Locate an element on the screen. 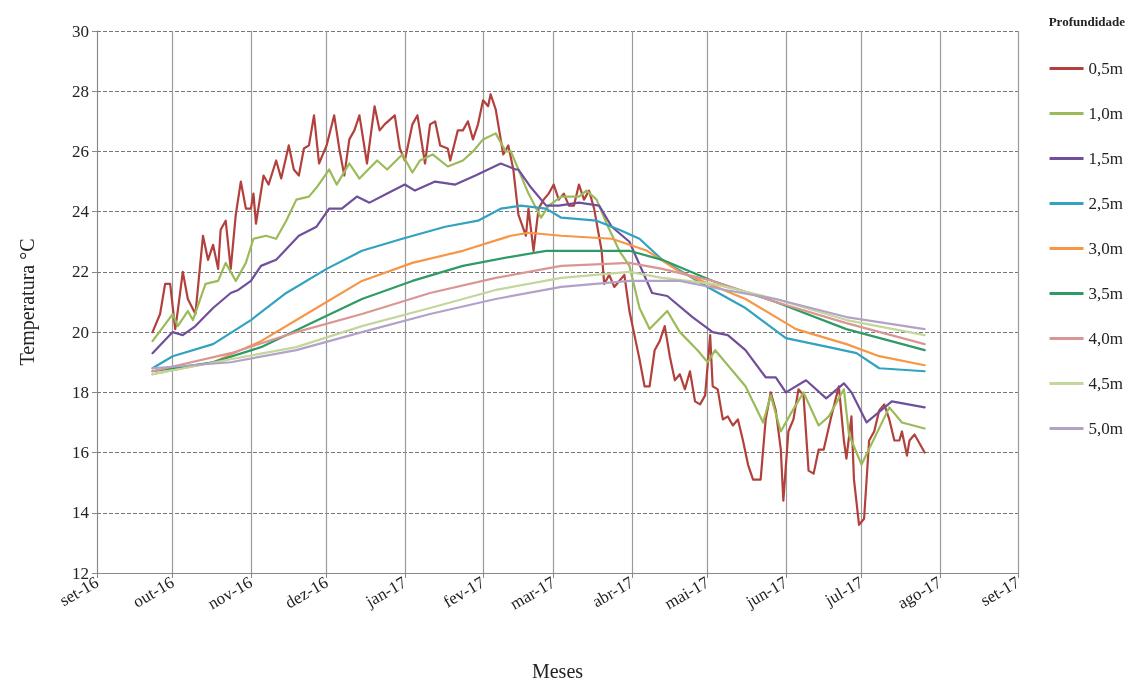 Image resolution: width=1138 pixels, height=688 pixels. legend-title: Profundidade is located at coordinates (1087, 21).